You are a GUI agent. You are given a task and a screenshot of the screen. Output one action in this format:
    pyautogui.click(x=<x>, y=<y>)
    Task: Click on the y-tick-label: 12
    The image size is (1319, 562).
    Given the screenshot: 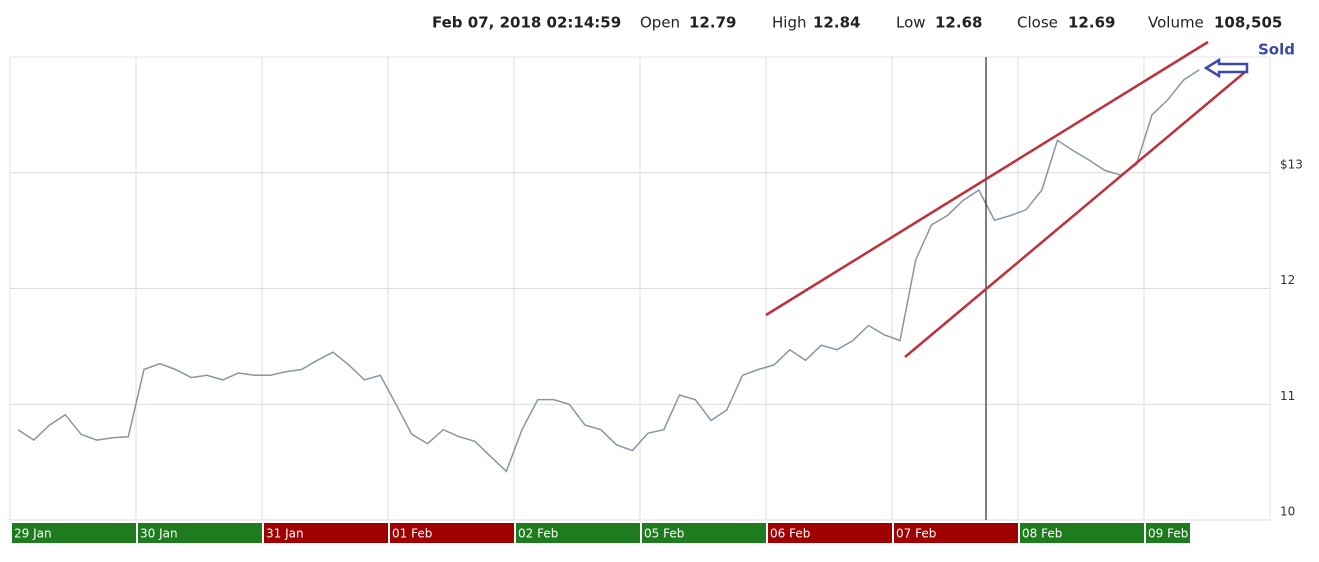 What is the action you would take?
    pyautogui.click(x=1287, y=280)
    